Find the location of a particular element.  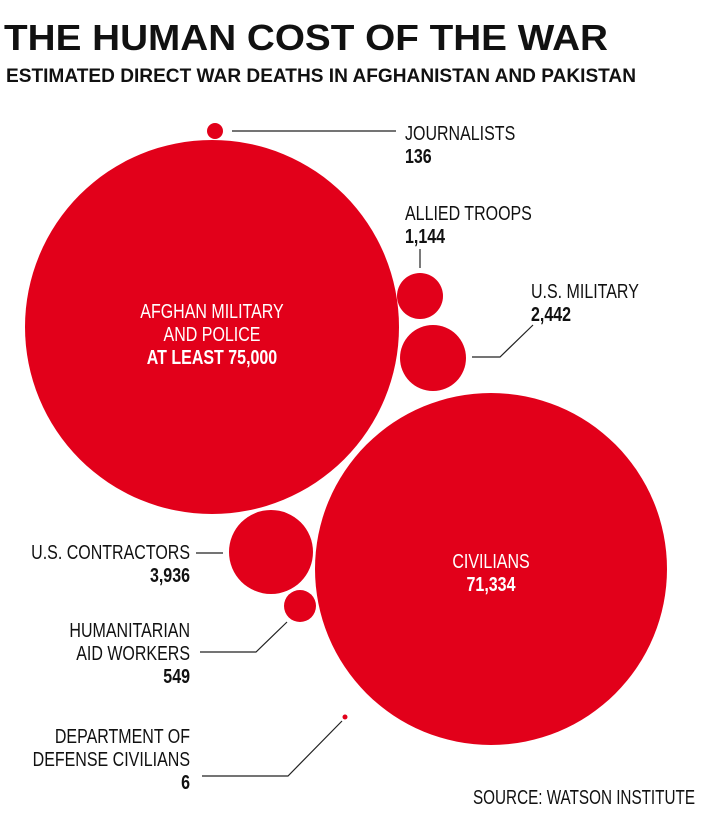

category-label-aid: HUMANITARIAN is located at coordinates (129, 630).